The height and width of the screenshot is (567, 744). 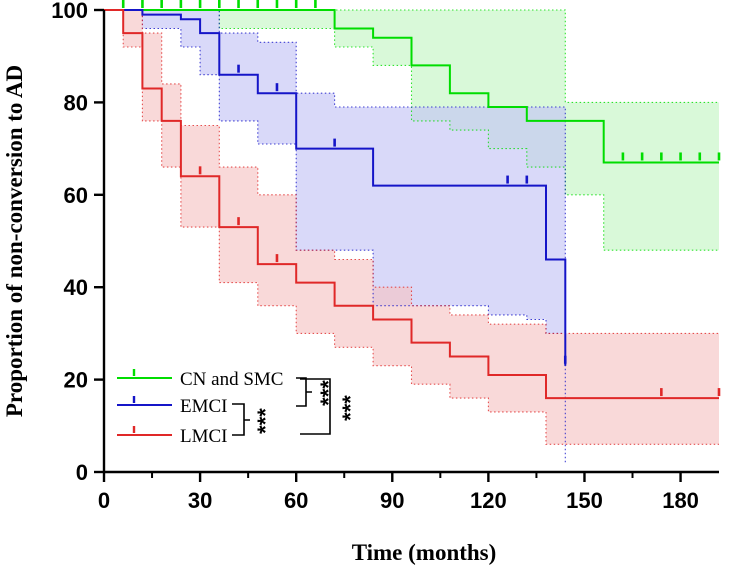 I want to click on bracket-cn-lmci, so click(x=315, y=406).